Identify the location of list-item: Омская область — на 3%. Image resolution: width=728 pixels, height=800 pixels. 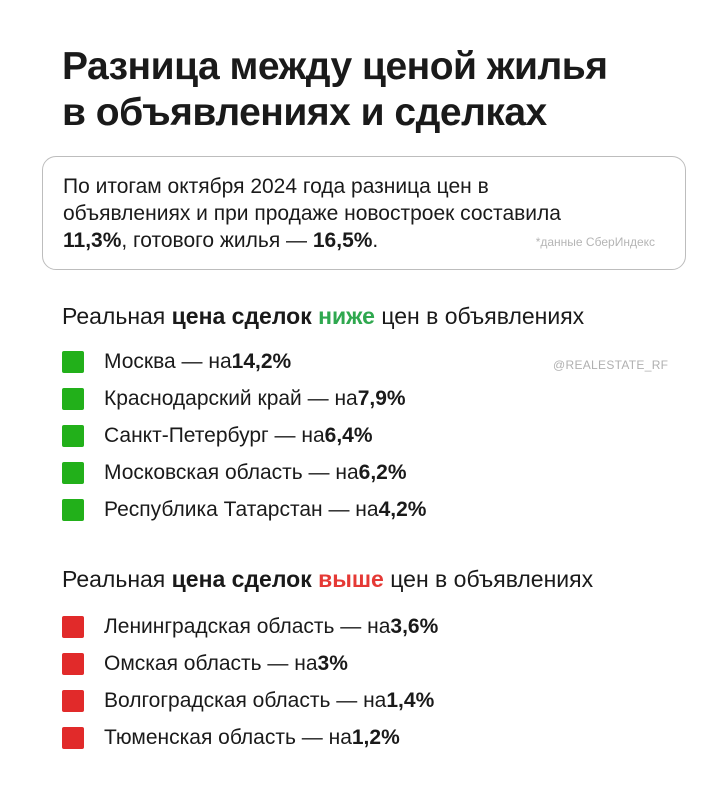
(250, 663).